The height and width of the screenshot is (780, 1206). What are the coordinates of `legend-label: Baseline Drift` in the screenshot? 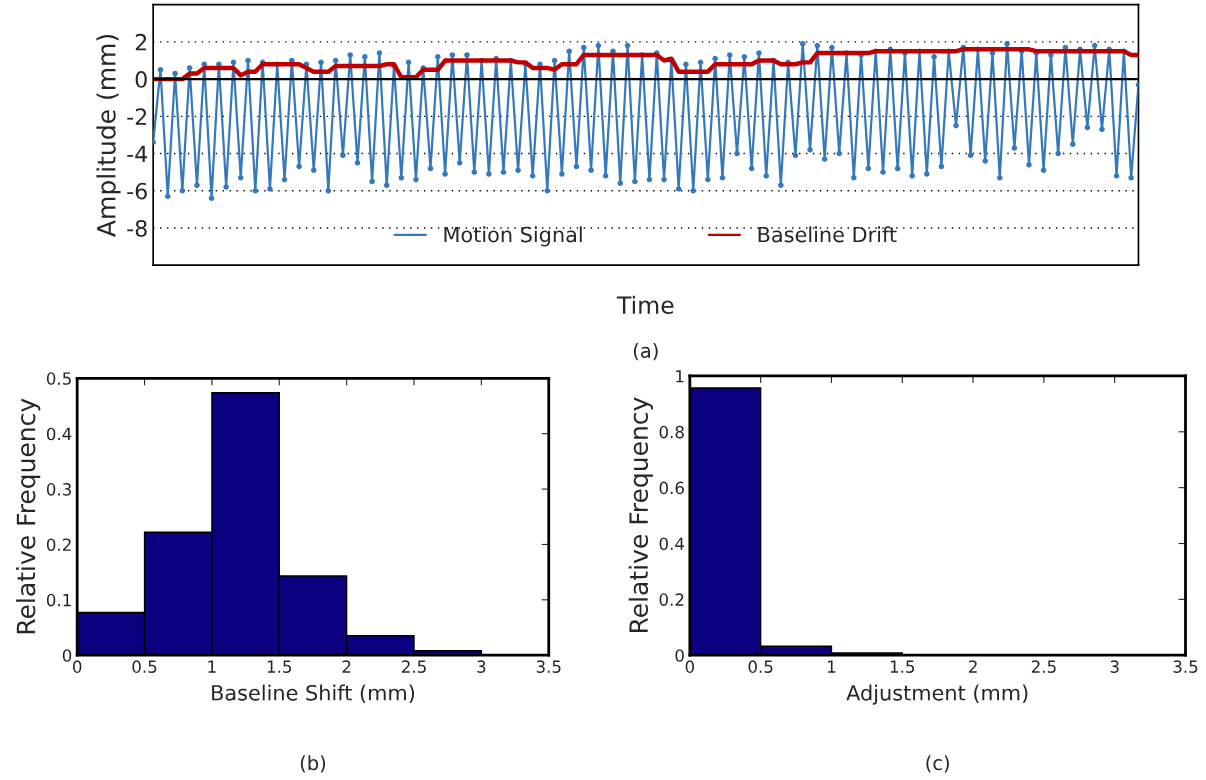 It's located at (827, 234).